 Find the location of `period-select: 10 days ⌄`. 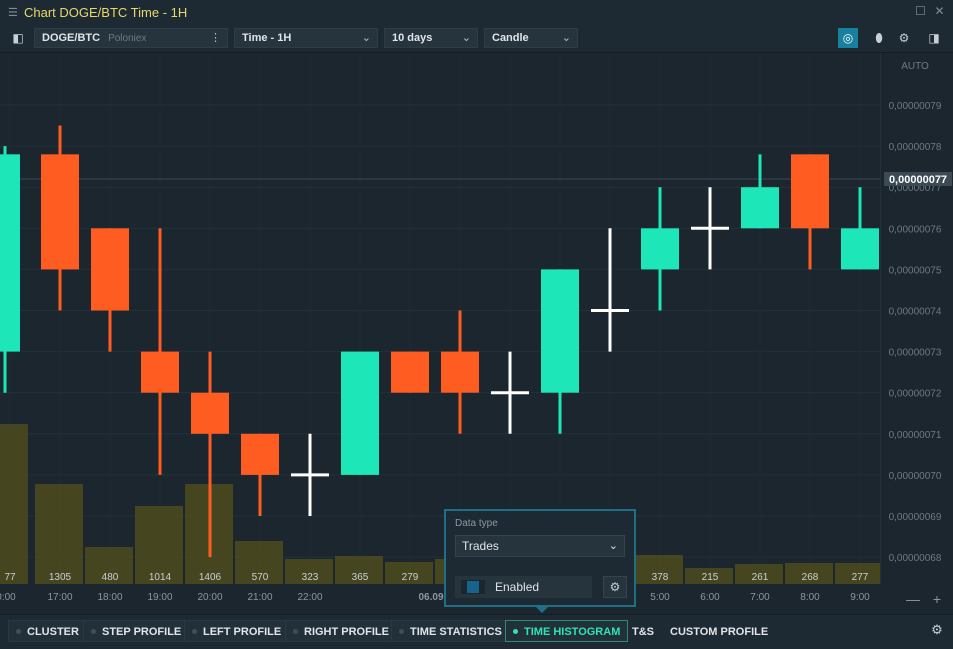

period-select: 10 days ⌄ is located at coordinates (431, 38).